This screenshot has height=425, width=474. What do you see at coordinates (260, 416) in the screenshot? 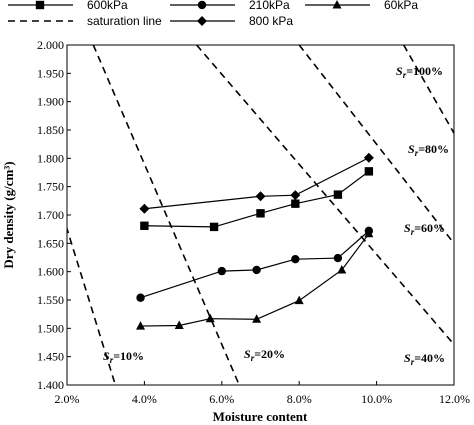
I see `x-axis-title: Moisture content` at bounding box center [260, 416].